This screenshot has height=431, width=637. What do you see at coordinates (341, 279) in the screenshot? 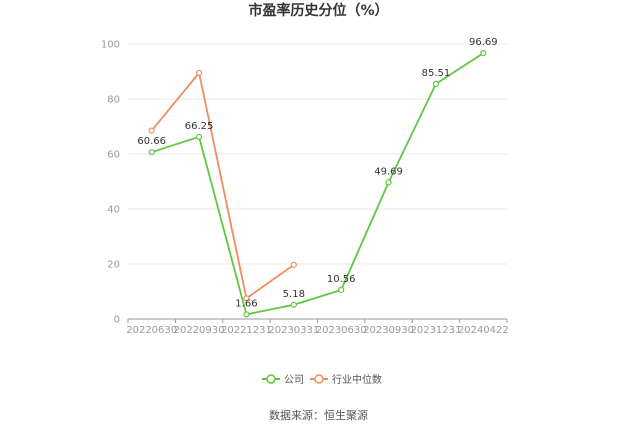
I see `data-label-company-20230630: 10.56` at bounding box center [341, 279].